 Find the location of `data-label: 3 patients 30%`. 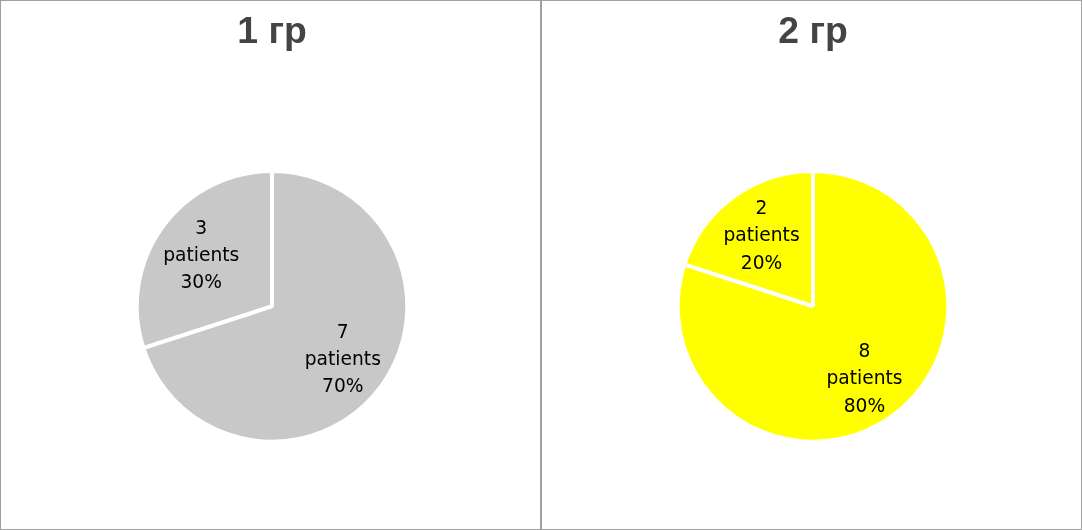

data-label: 3 patients 30% is located at coordinates (201, 254).